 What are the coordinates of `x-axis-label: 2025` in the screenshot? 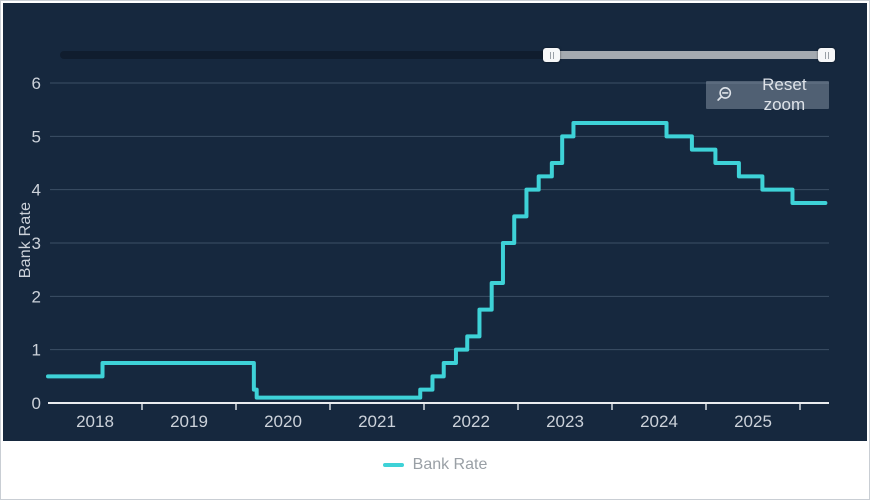 It's located at (753, 421).